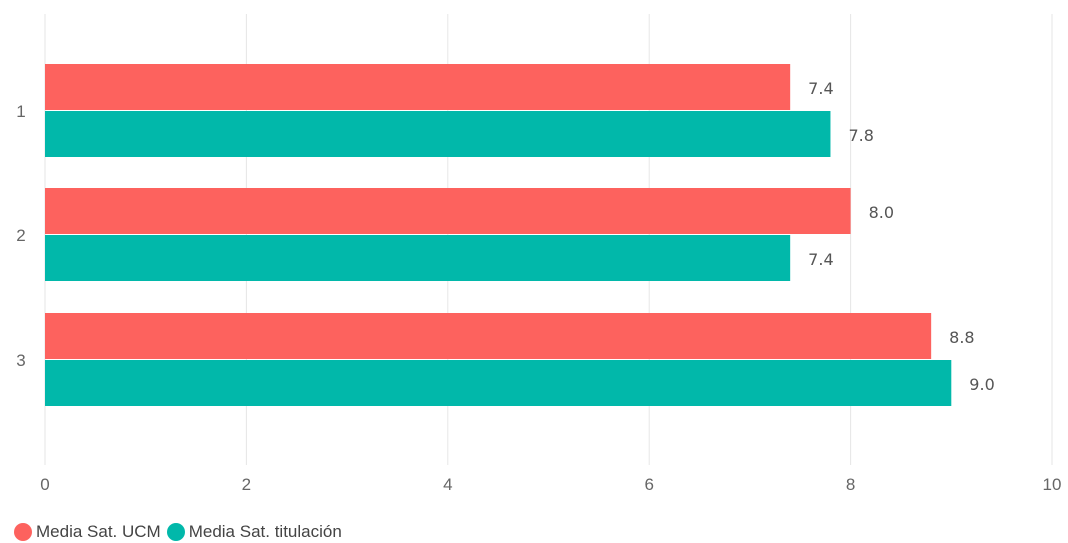 The width and height of the screenshot is (1068, 543). What do you see at coordinates (881, 212) in the screenshot?
I see `data-label-ucm-2: 8.0` at bounding box center [881, 212].